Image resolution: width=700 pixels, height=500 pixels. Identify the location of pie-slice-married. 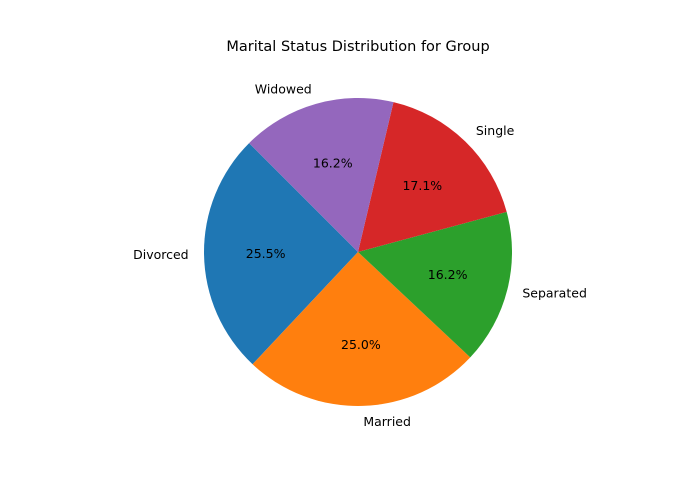
(361, 329).